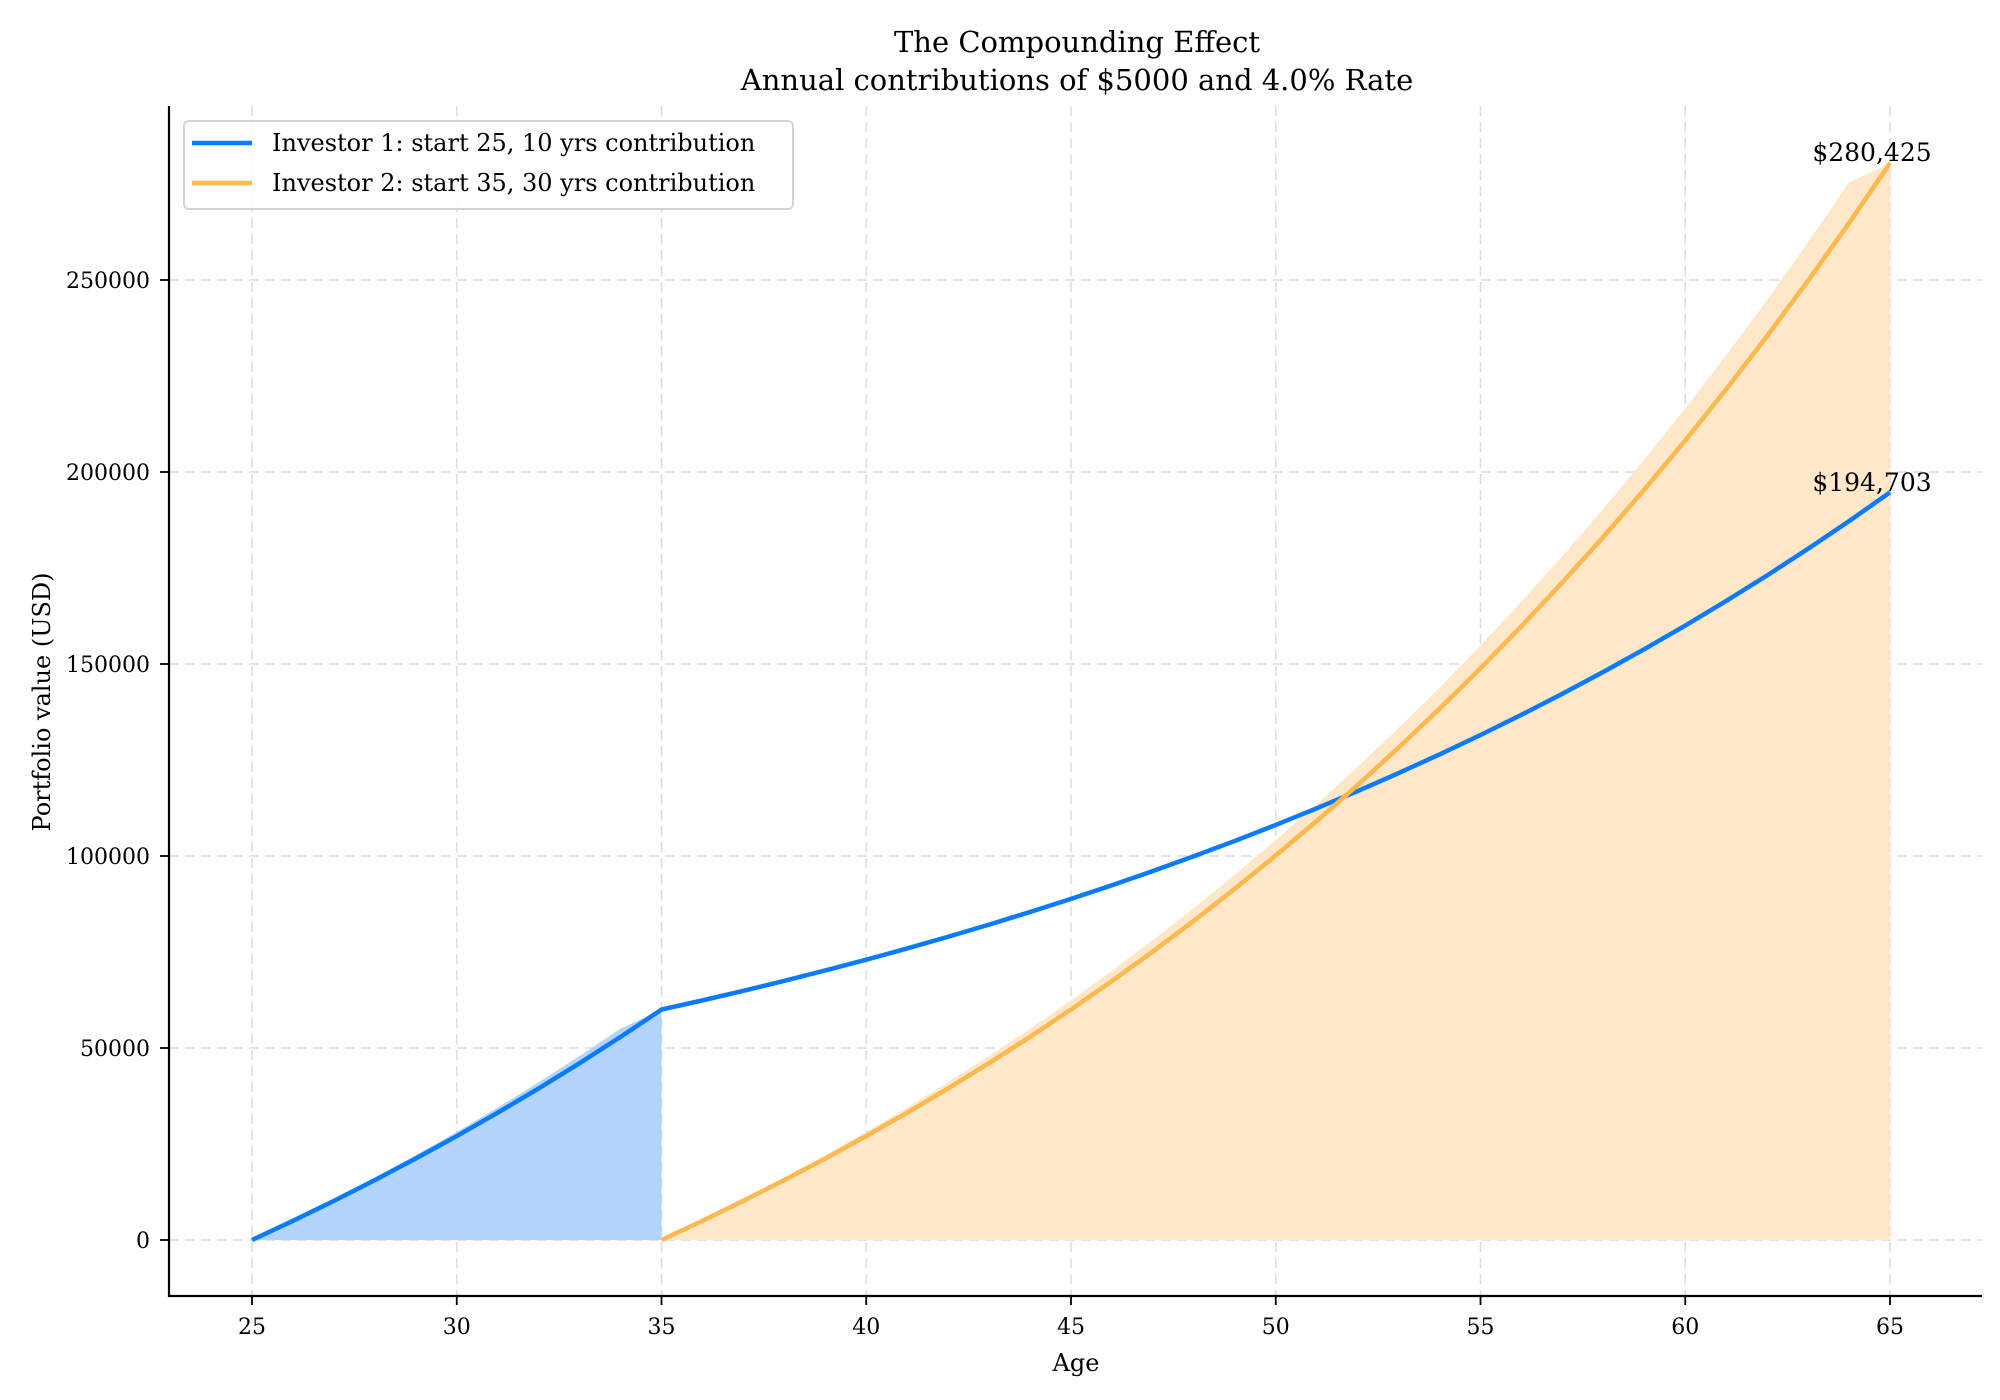 The width and height of the screenshot is (2000, 1400). What do you see at coordinates (457, 1327) in the screenshot?
I see `x-tick-label: 30` at bounding box center [457, 1327].